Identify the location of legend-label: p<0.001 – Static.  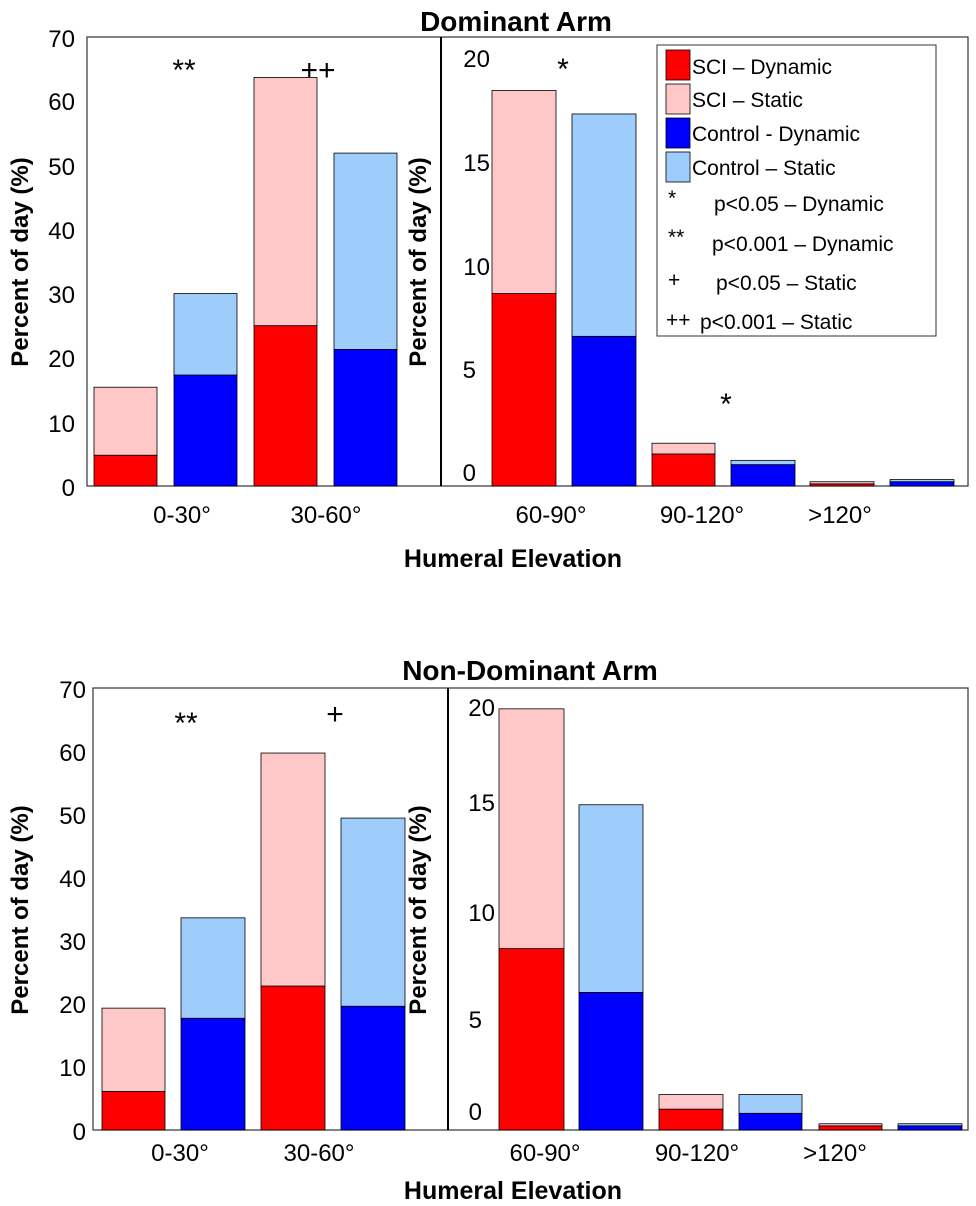
(776, 322).